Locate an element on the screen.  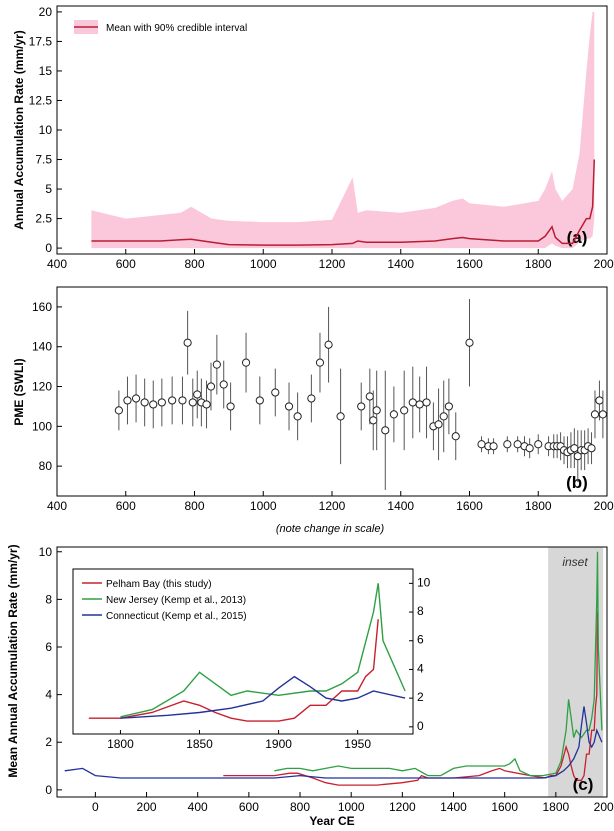
panel-a-x-tick-label-1800: 1800 is located at coordinates (538, 264).